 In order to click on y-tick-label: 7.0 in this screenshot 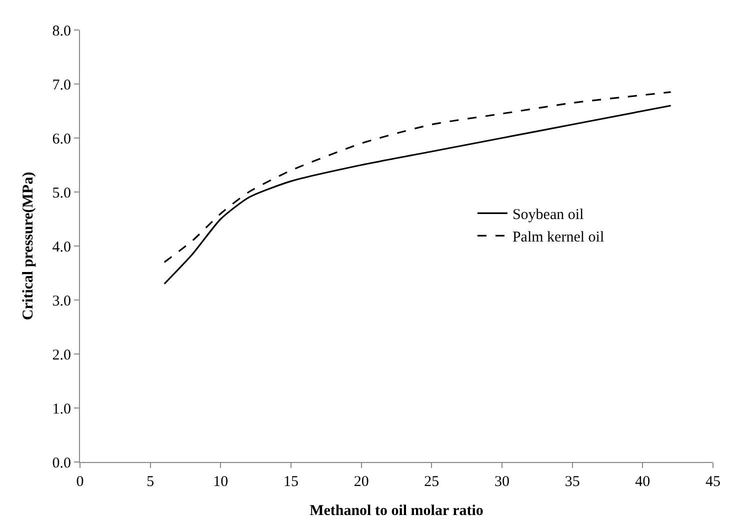, I will do `click(61, 85)`.